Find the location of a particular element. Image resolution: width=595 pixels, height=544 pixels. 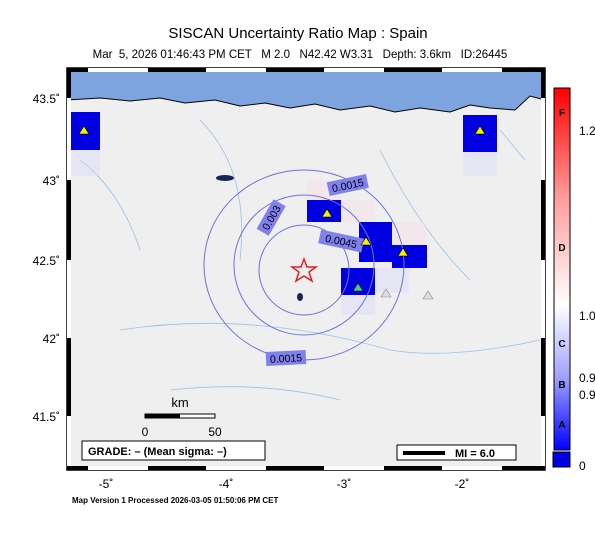

colorbar-value: 0 is located at coordinates (582, 466).